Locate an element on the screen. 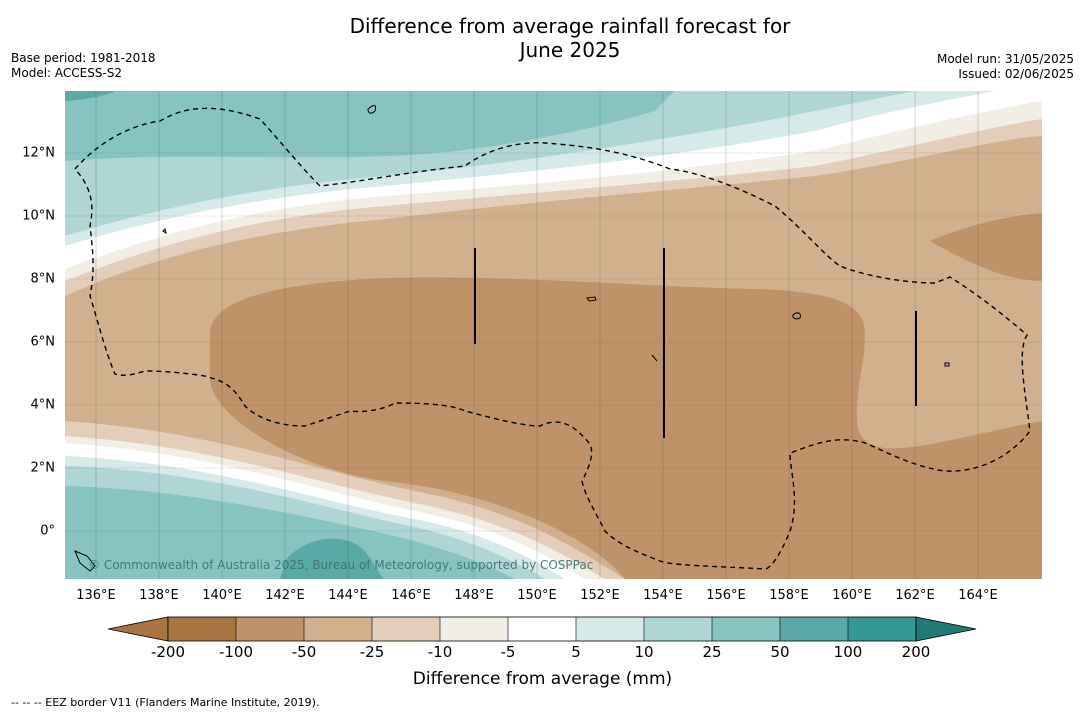  lon-label-164e: 164°E is located at coordinates (978, 595).